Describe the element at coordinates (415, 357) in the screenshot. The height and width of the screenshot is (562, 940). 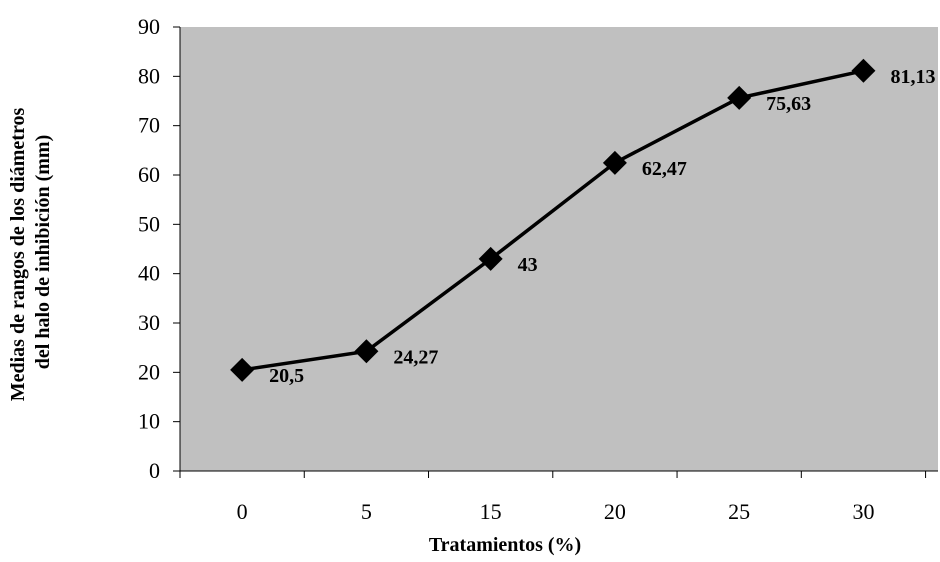
I see `data-label: 24,27` at that location.